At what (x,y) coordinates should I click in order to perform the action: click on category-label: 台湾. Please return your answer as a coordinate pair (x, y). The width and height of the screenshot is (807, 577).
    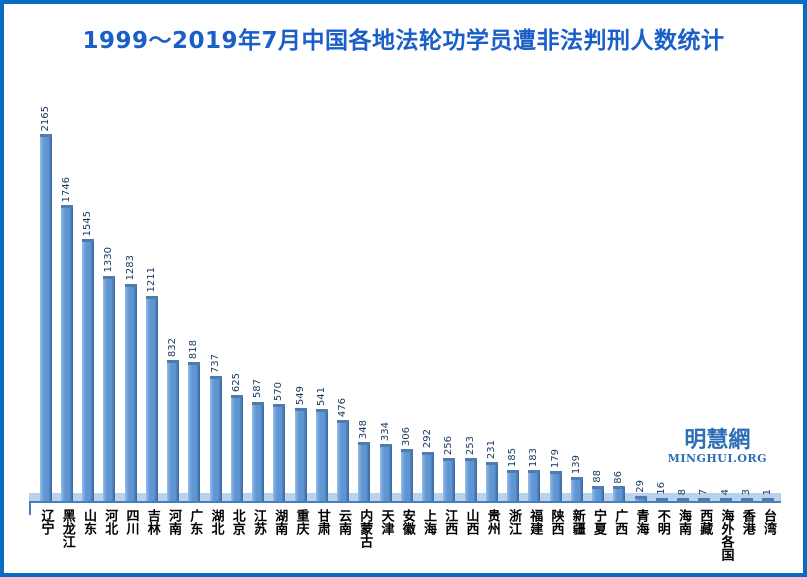
    Looking at the image, I should click on (768, 522).